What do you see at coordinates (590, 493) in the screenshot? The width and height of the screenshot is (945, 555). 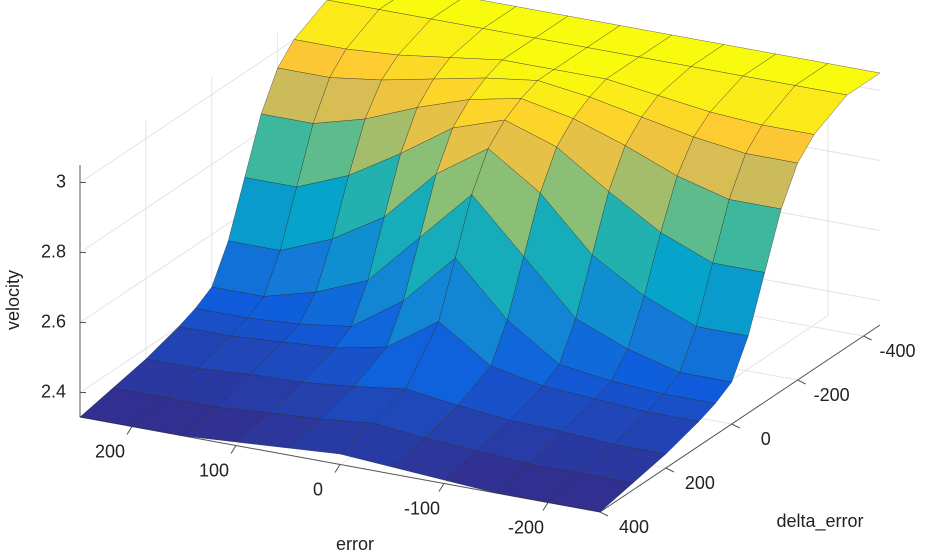 I see `surface-patch` at bounding box center [590, 493].